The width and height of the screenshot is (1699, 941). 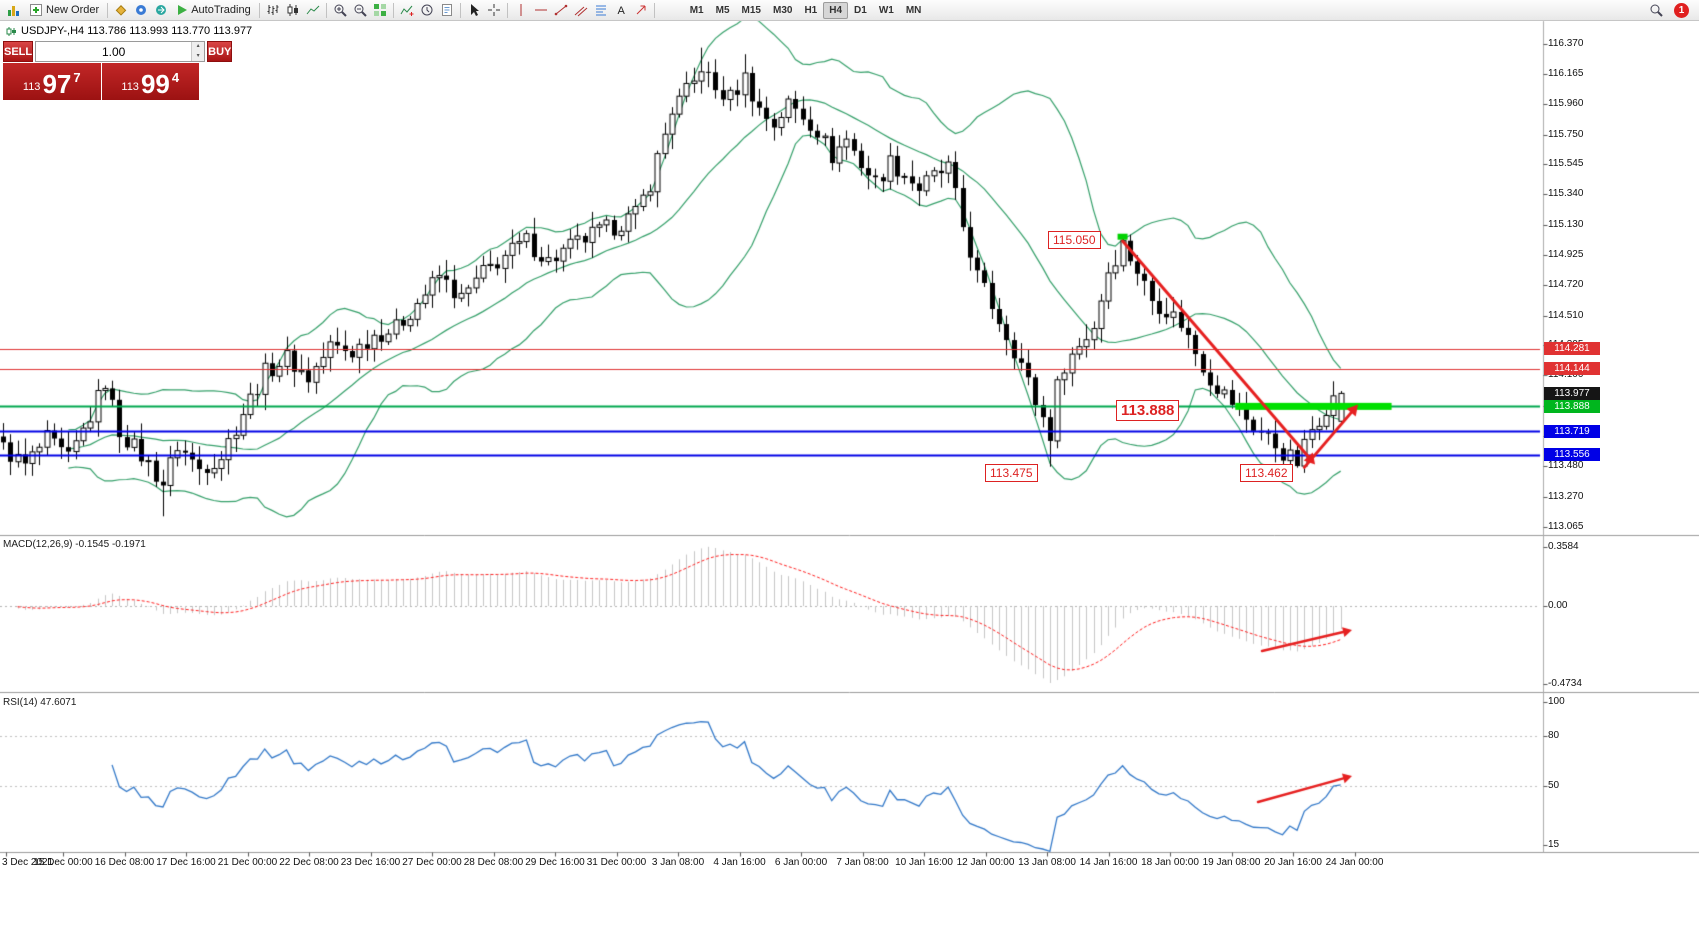 I want to click on arrow-tool-icon, so click(x=641, y=10).